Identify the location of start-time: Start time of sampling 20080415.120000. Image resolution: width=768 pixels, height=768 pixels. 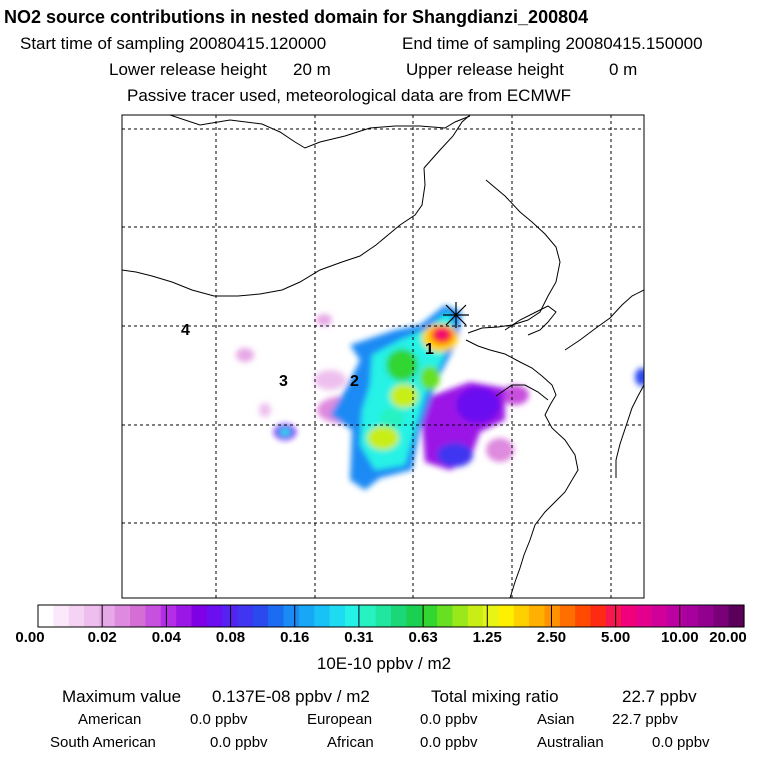
(173, 43).